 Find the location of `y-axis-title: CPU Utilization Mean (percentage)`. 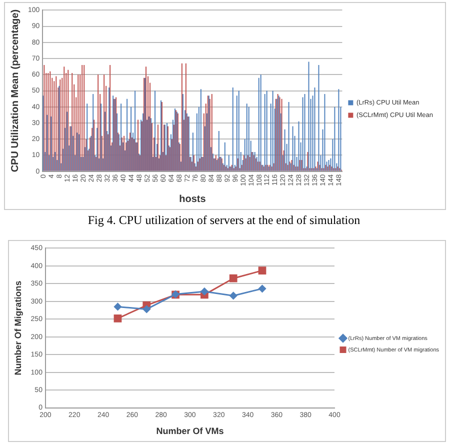

y-axis-title: CPU Utilization Mean (percentage) is located at coordinates (15, 90).